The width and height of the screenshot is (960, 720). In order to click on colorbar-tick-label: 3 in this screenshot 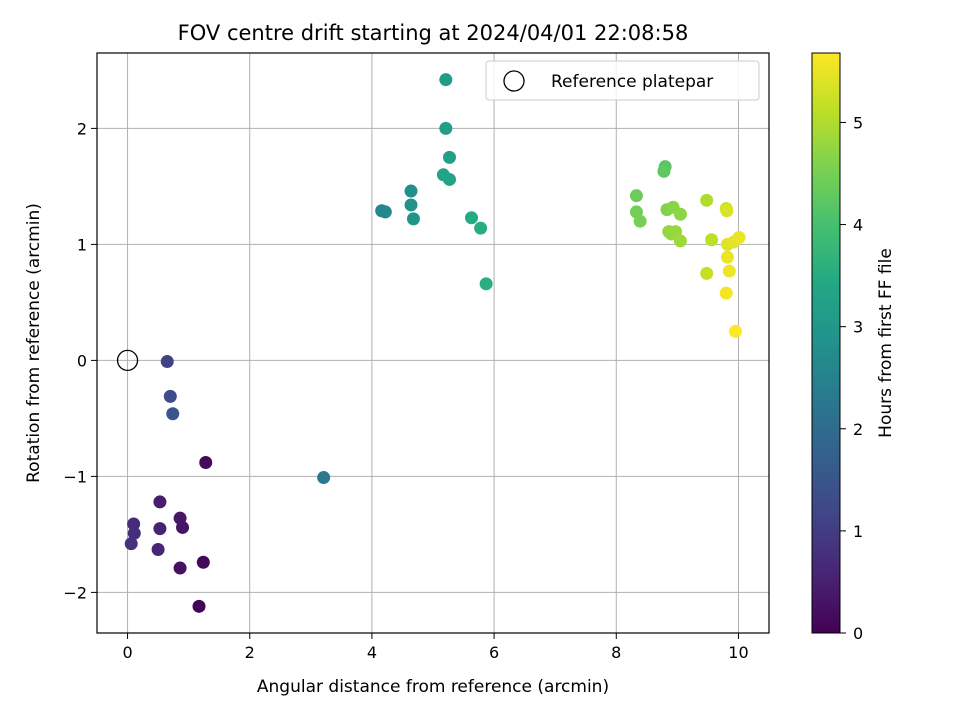, I will do `click(858, 327)`.